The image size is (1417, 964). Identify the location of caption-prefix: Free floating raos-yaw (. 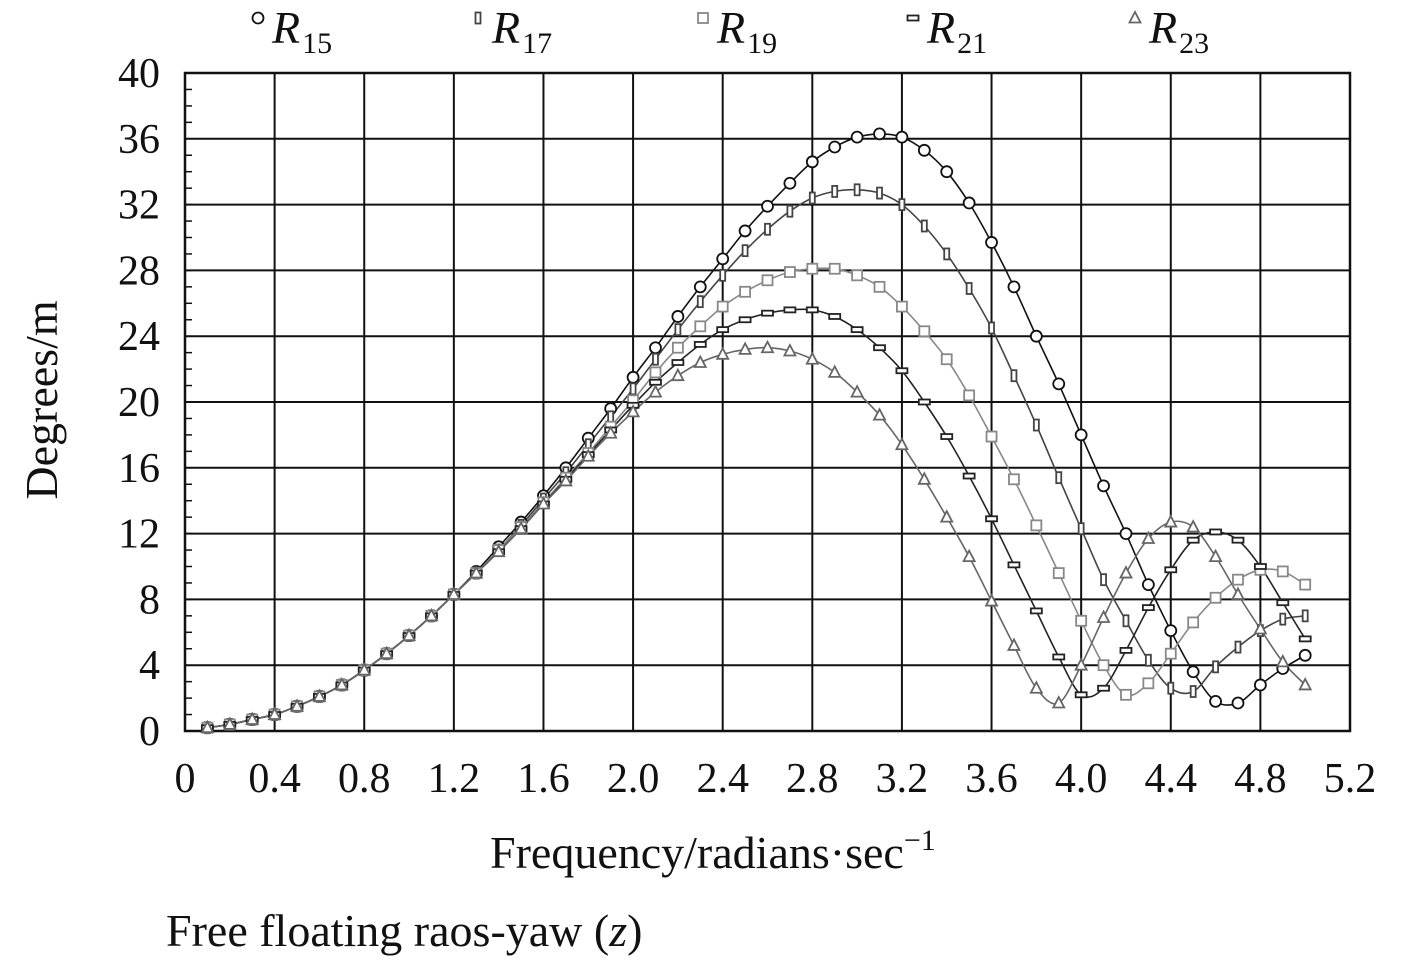
(387, 930).